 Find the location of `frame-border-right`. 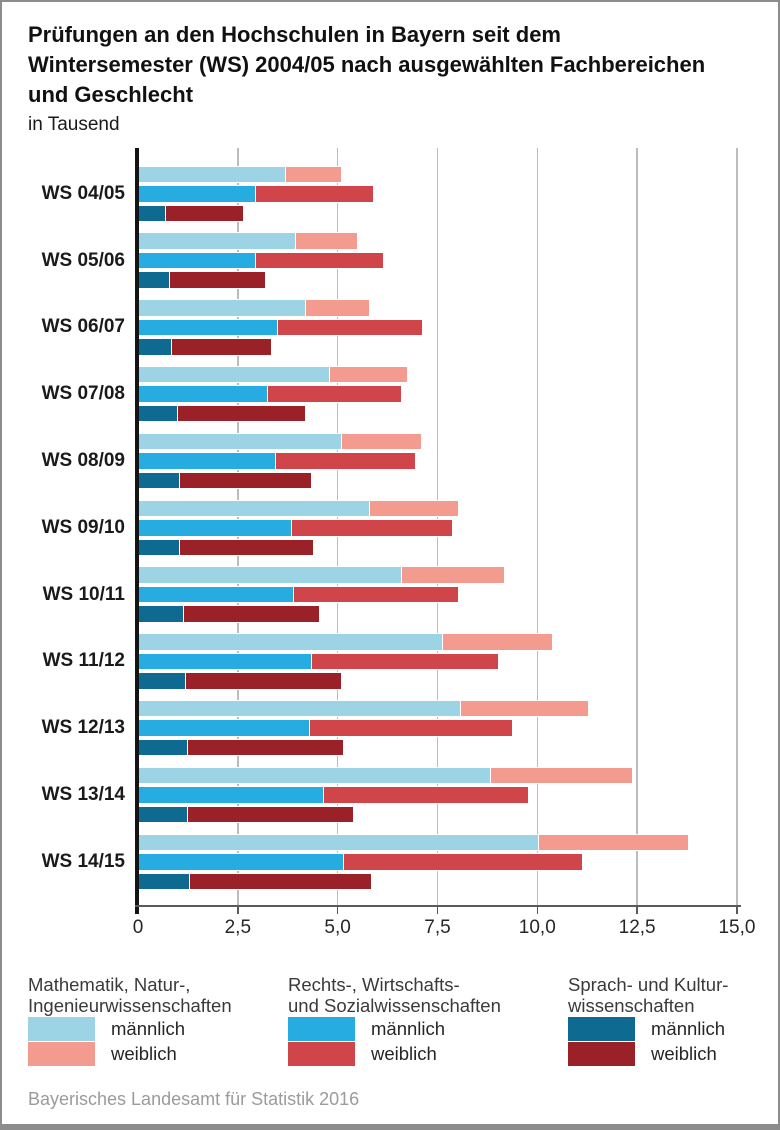

frame-border-right is located at coordinates (779, 565).